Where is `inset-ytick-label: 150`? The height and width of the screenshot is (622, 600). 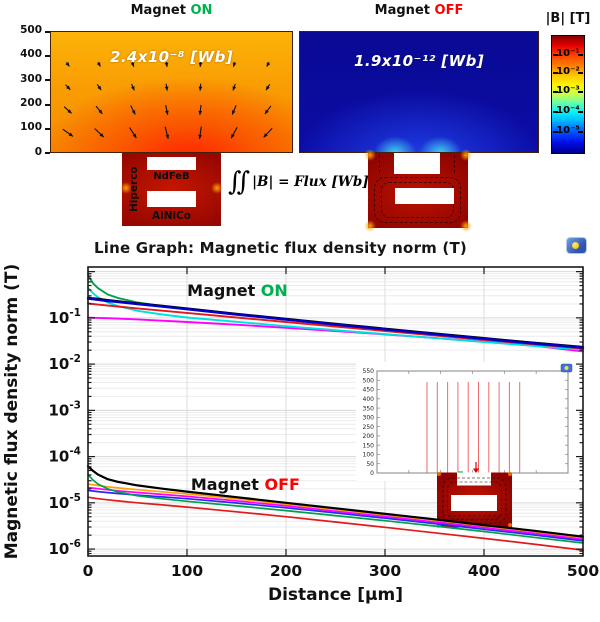 inset-ytick-label: 150 is located at coordinates (369, 445).